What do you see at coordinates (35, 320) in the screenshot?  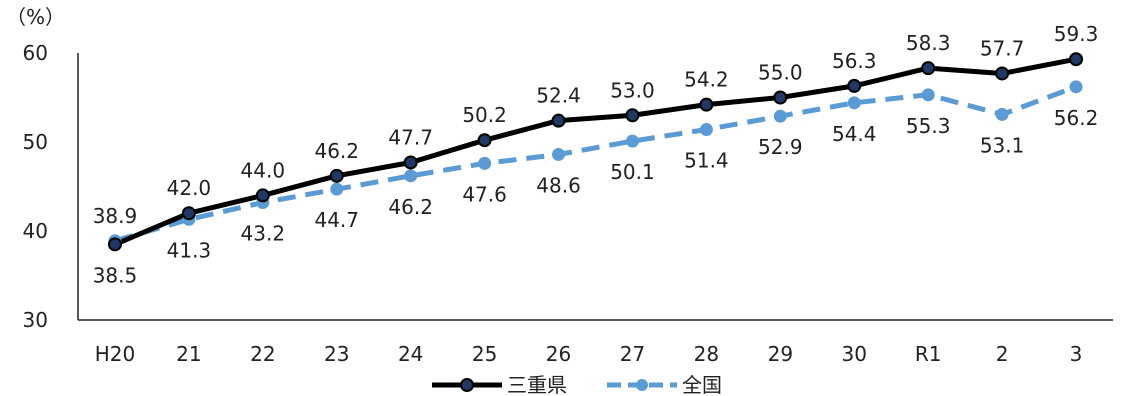 I see `y-tick-label: 30` at bounding box center [35, 320].